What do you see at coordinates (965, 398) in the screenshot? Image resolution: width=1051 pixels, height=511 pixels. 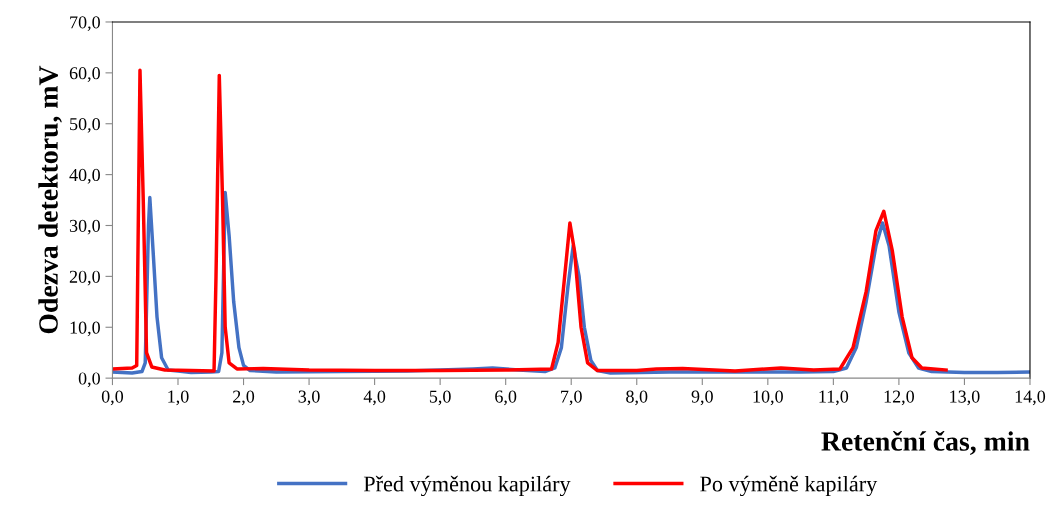 I see `x-tick-label: 13,0` at bounding box center [965, 398].